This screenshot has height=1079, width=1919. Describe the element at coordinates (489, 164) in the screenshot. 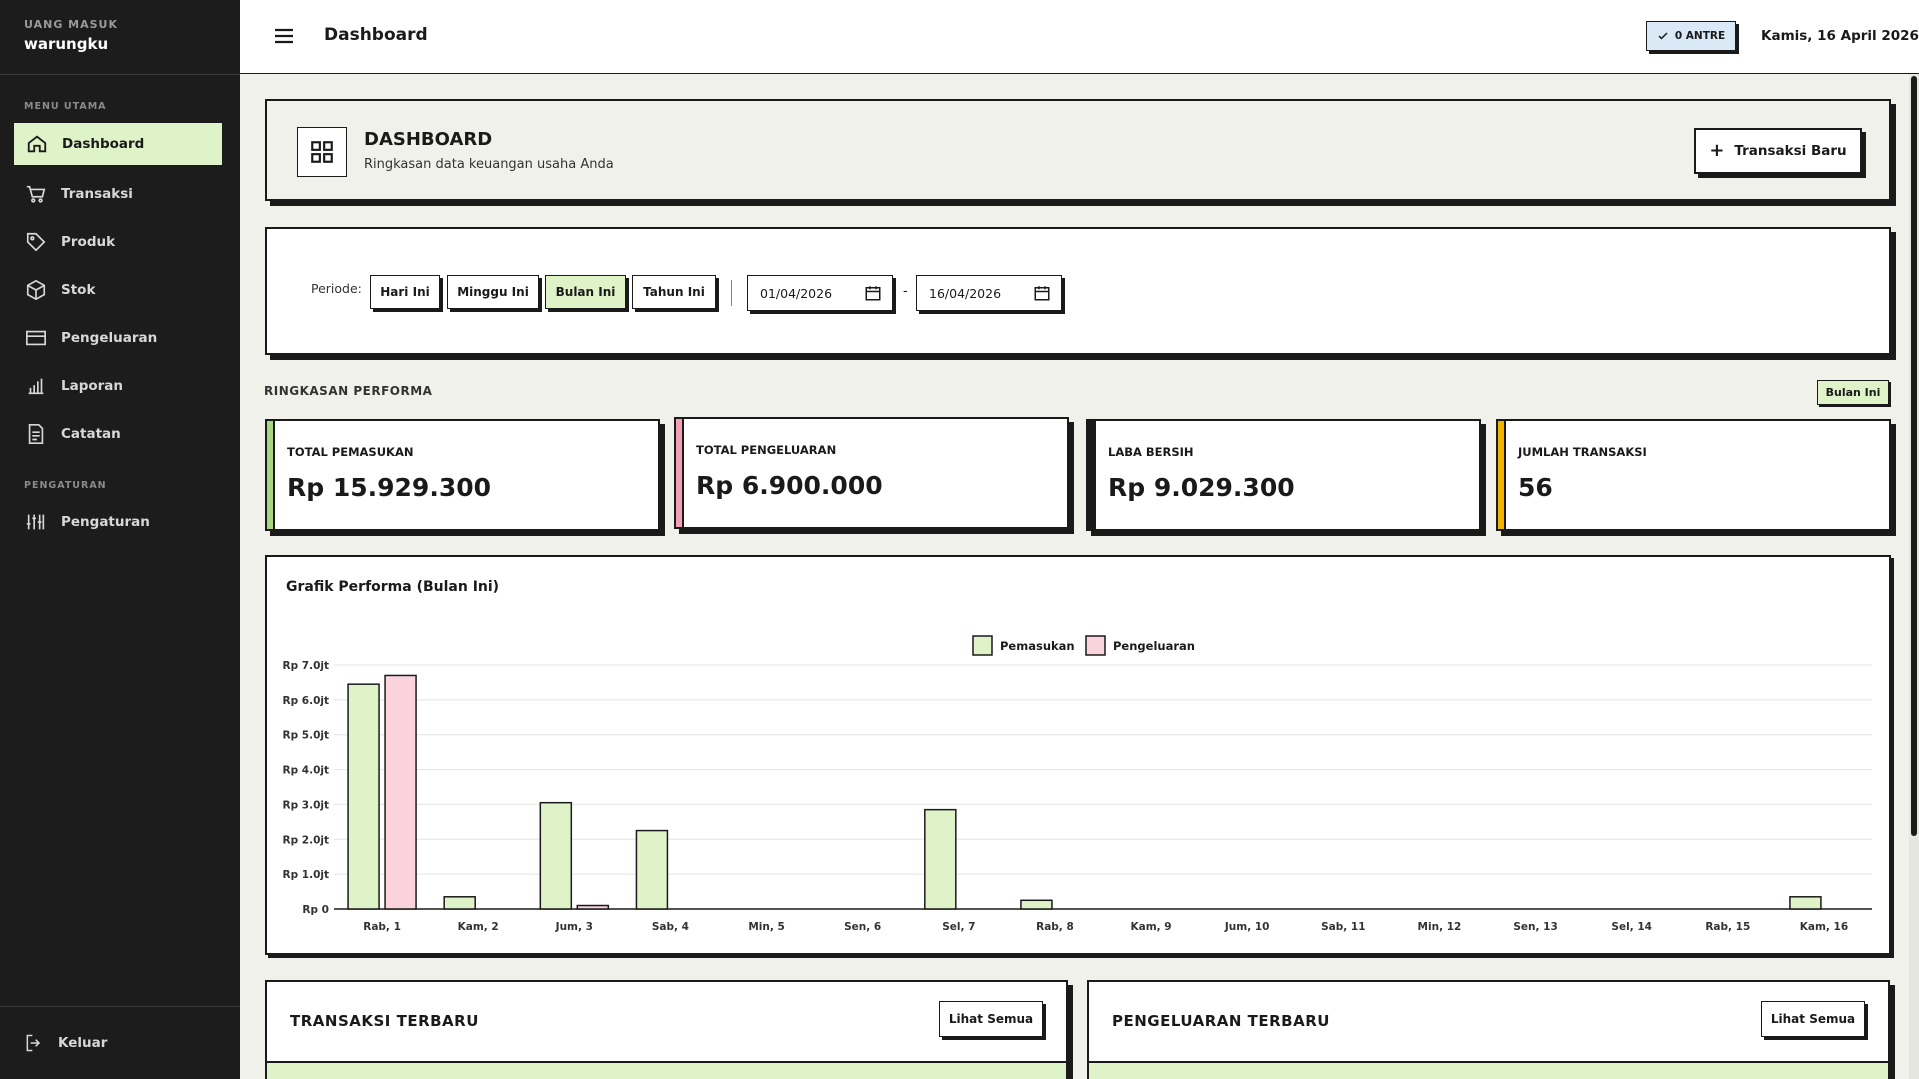

I see `header-subtitle: Ringkasan data keuangan usaha Anda` at that location.